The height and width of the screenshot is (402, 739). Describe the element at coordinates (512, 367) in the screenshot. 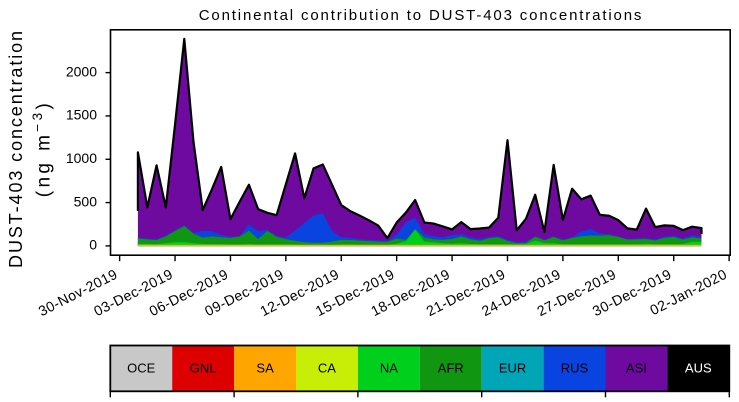

I see `svg-text: EUR` at that location.